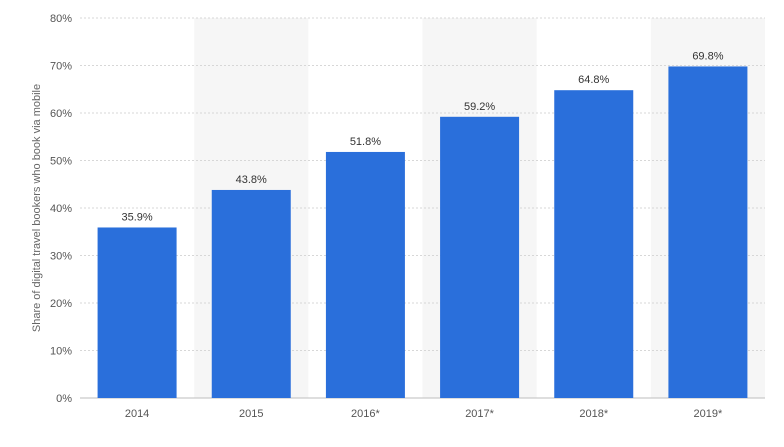  Describe the element at coordinates (61, 67) in the screenshot. I see `y-tick-label: 70%` at that location.